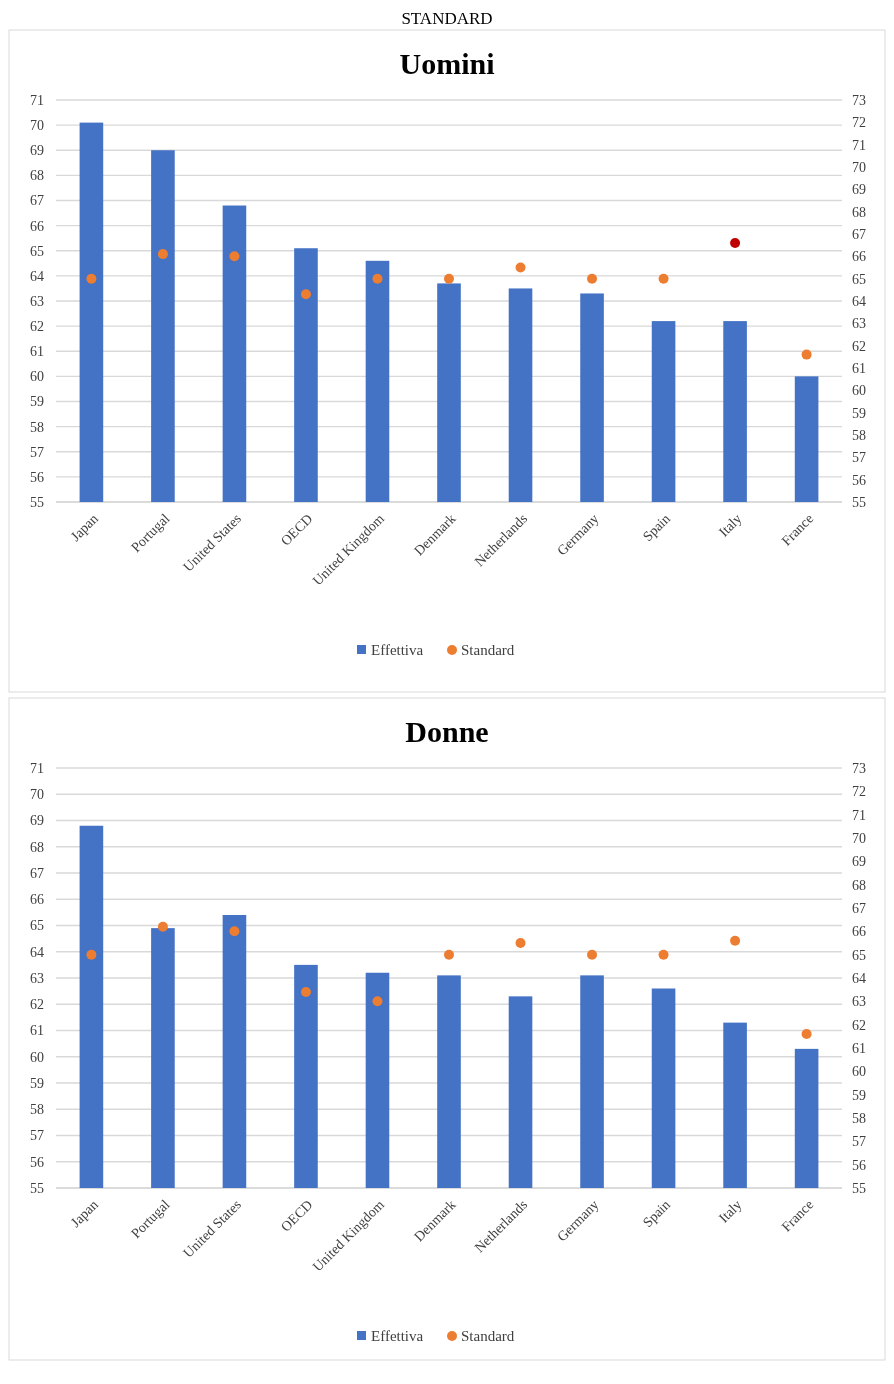 The height and width of the screenshot is (1384, 894). I want to click on y2-tick-label: 65, so click(859, 279).